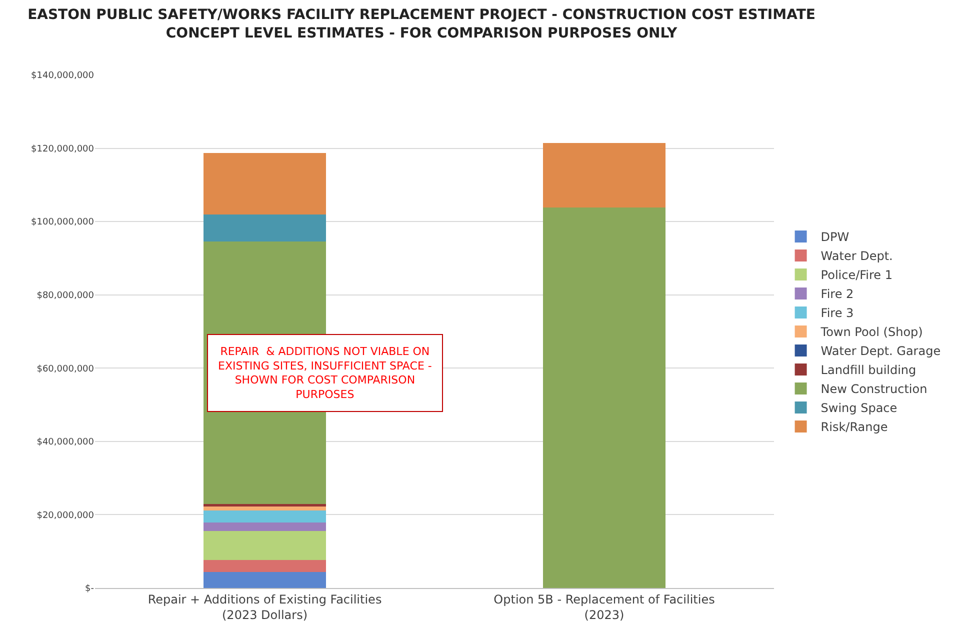 The width and height of the screenshot is (958, 638). I want to click on legend-label: Police/Fire 1, so click(856, 275).